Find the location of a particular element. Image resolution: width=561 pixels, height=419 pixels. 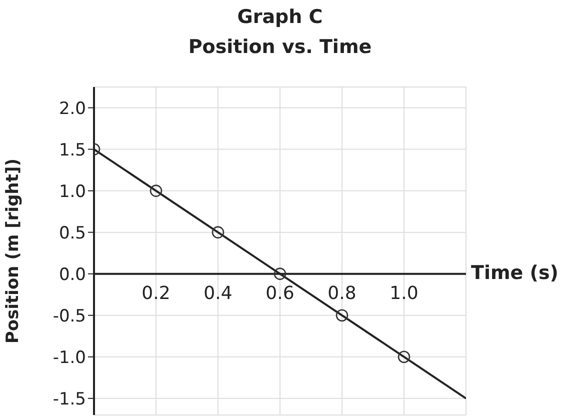

chart-title: Graph C is located at coordinates (280, 17).